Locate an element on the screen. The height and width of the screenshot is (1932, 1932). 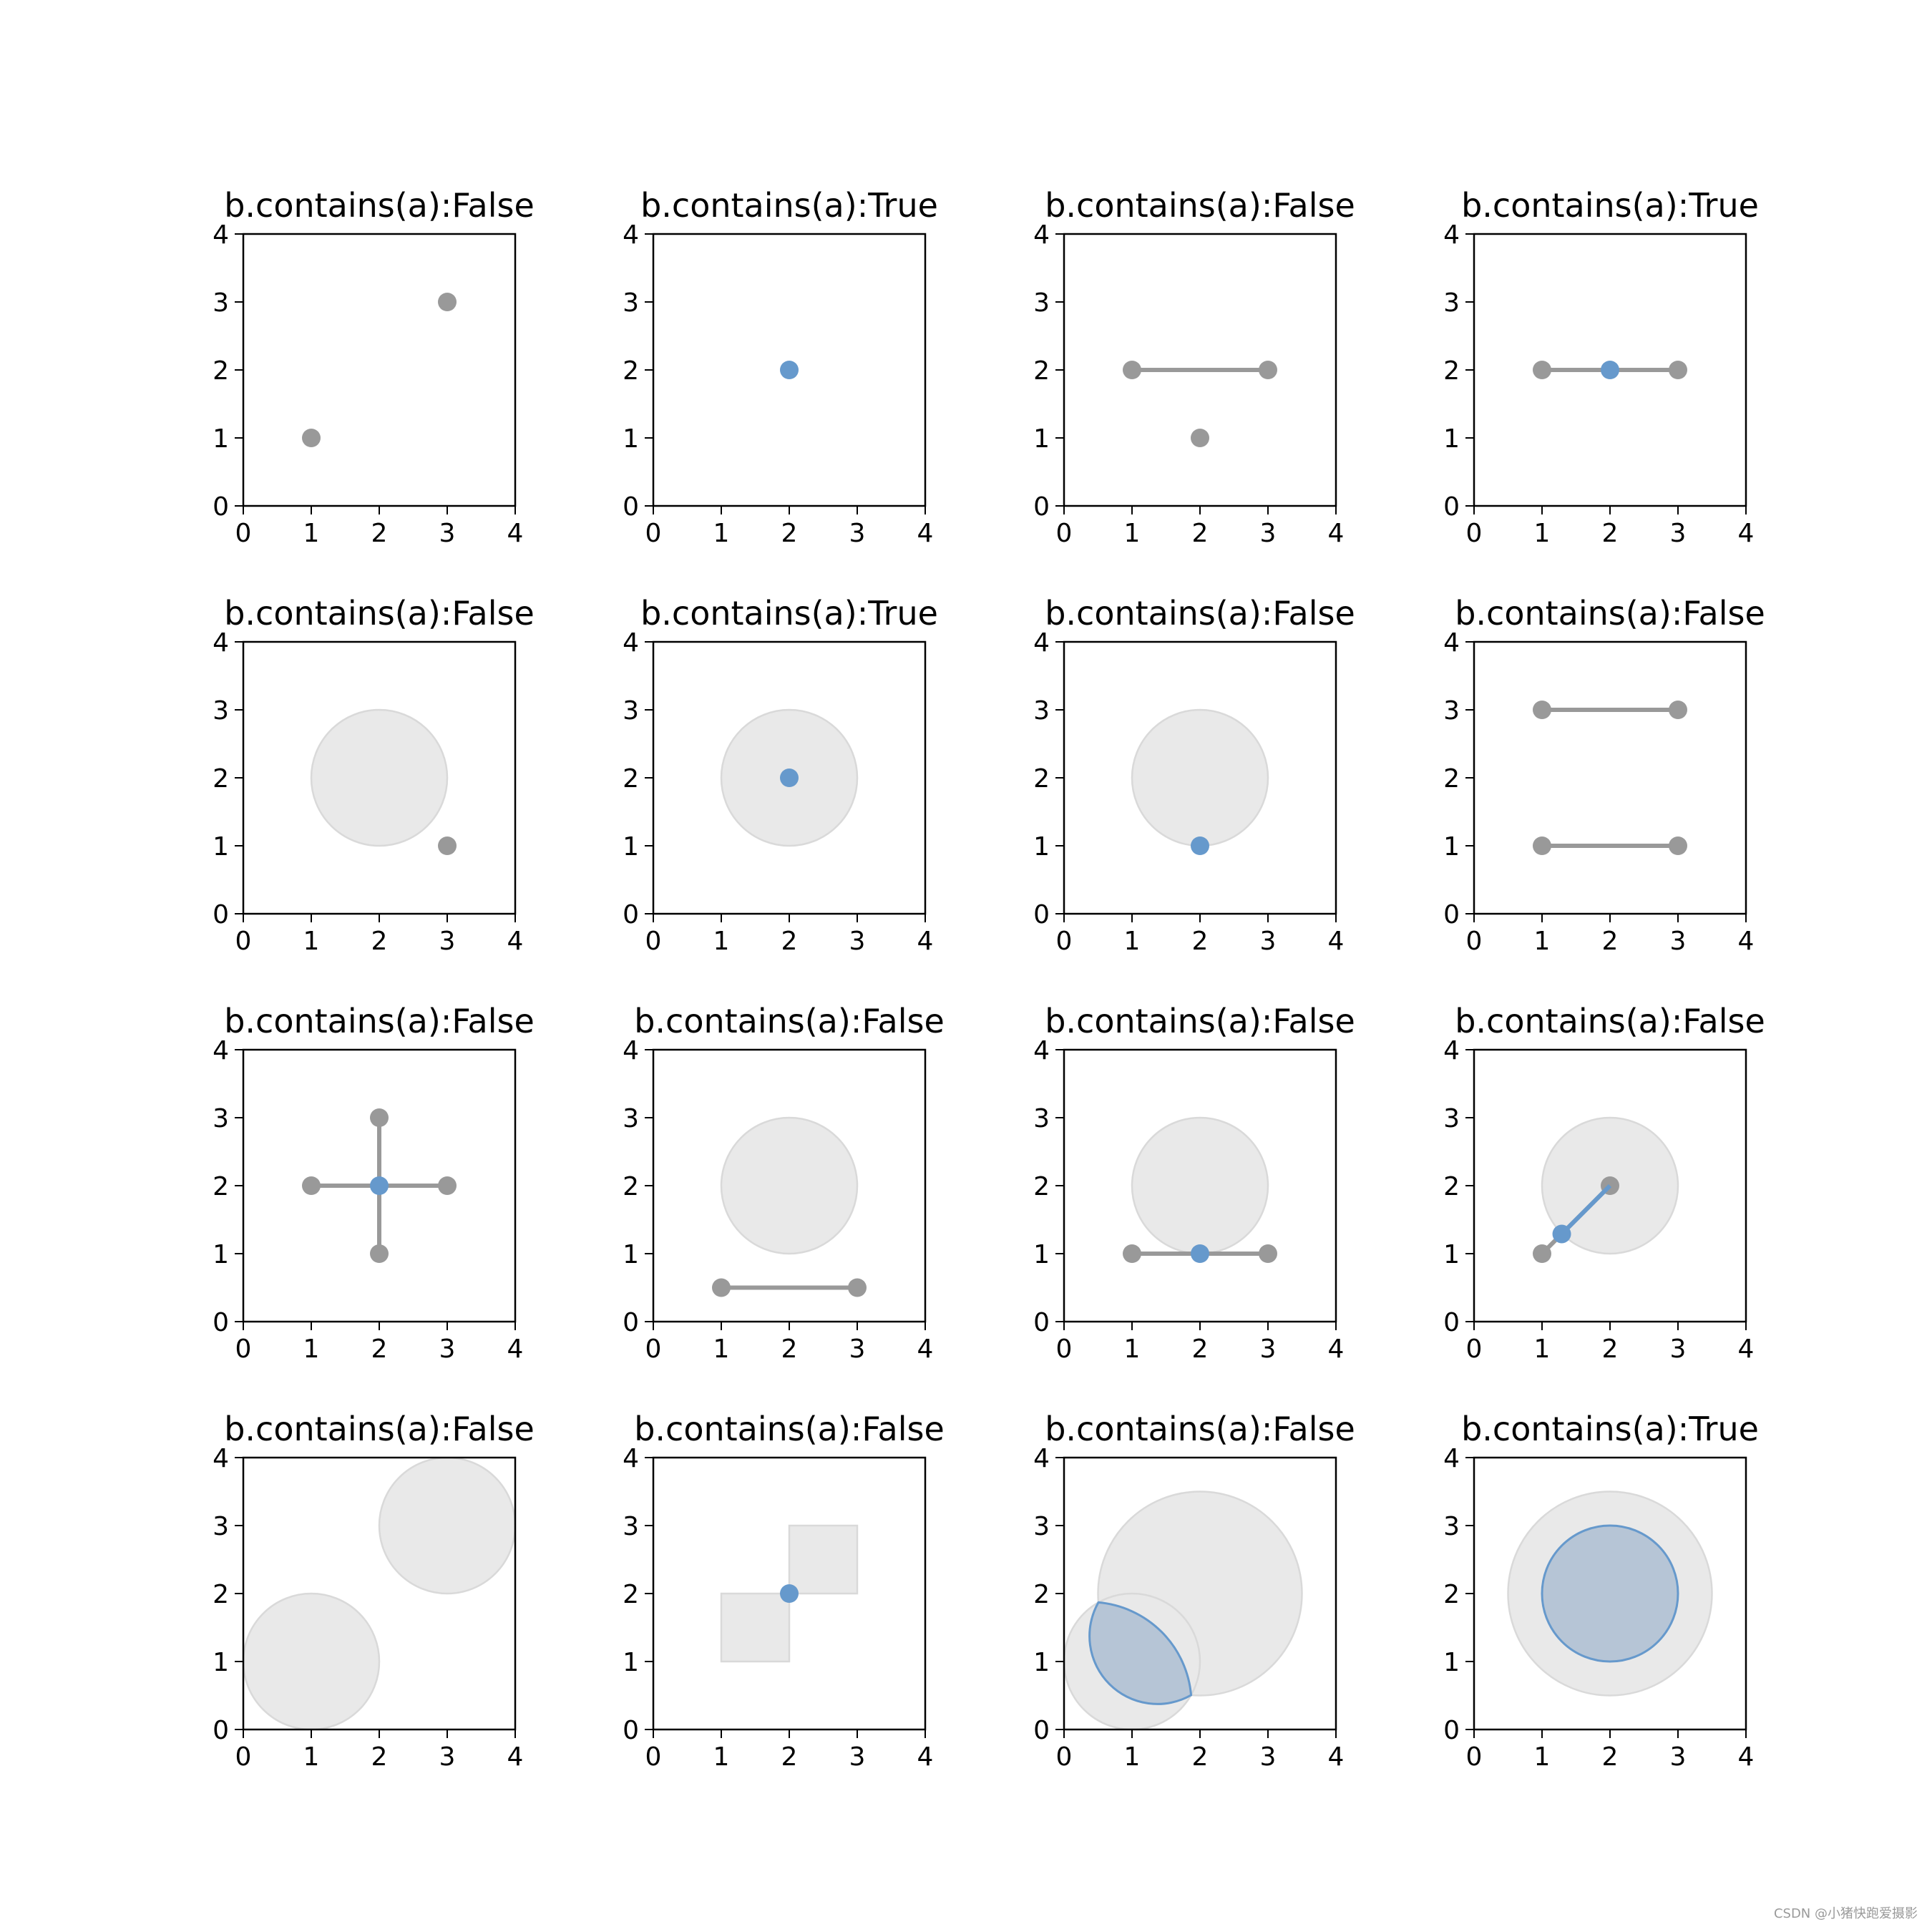
point-gray is located at coordinates (447, 845).